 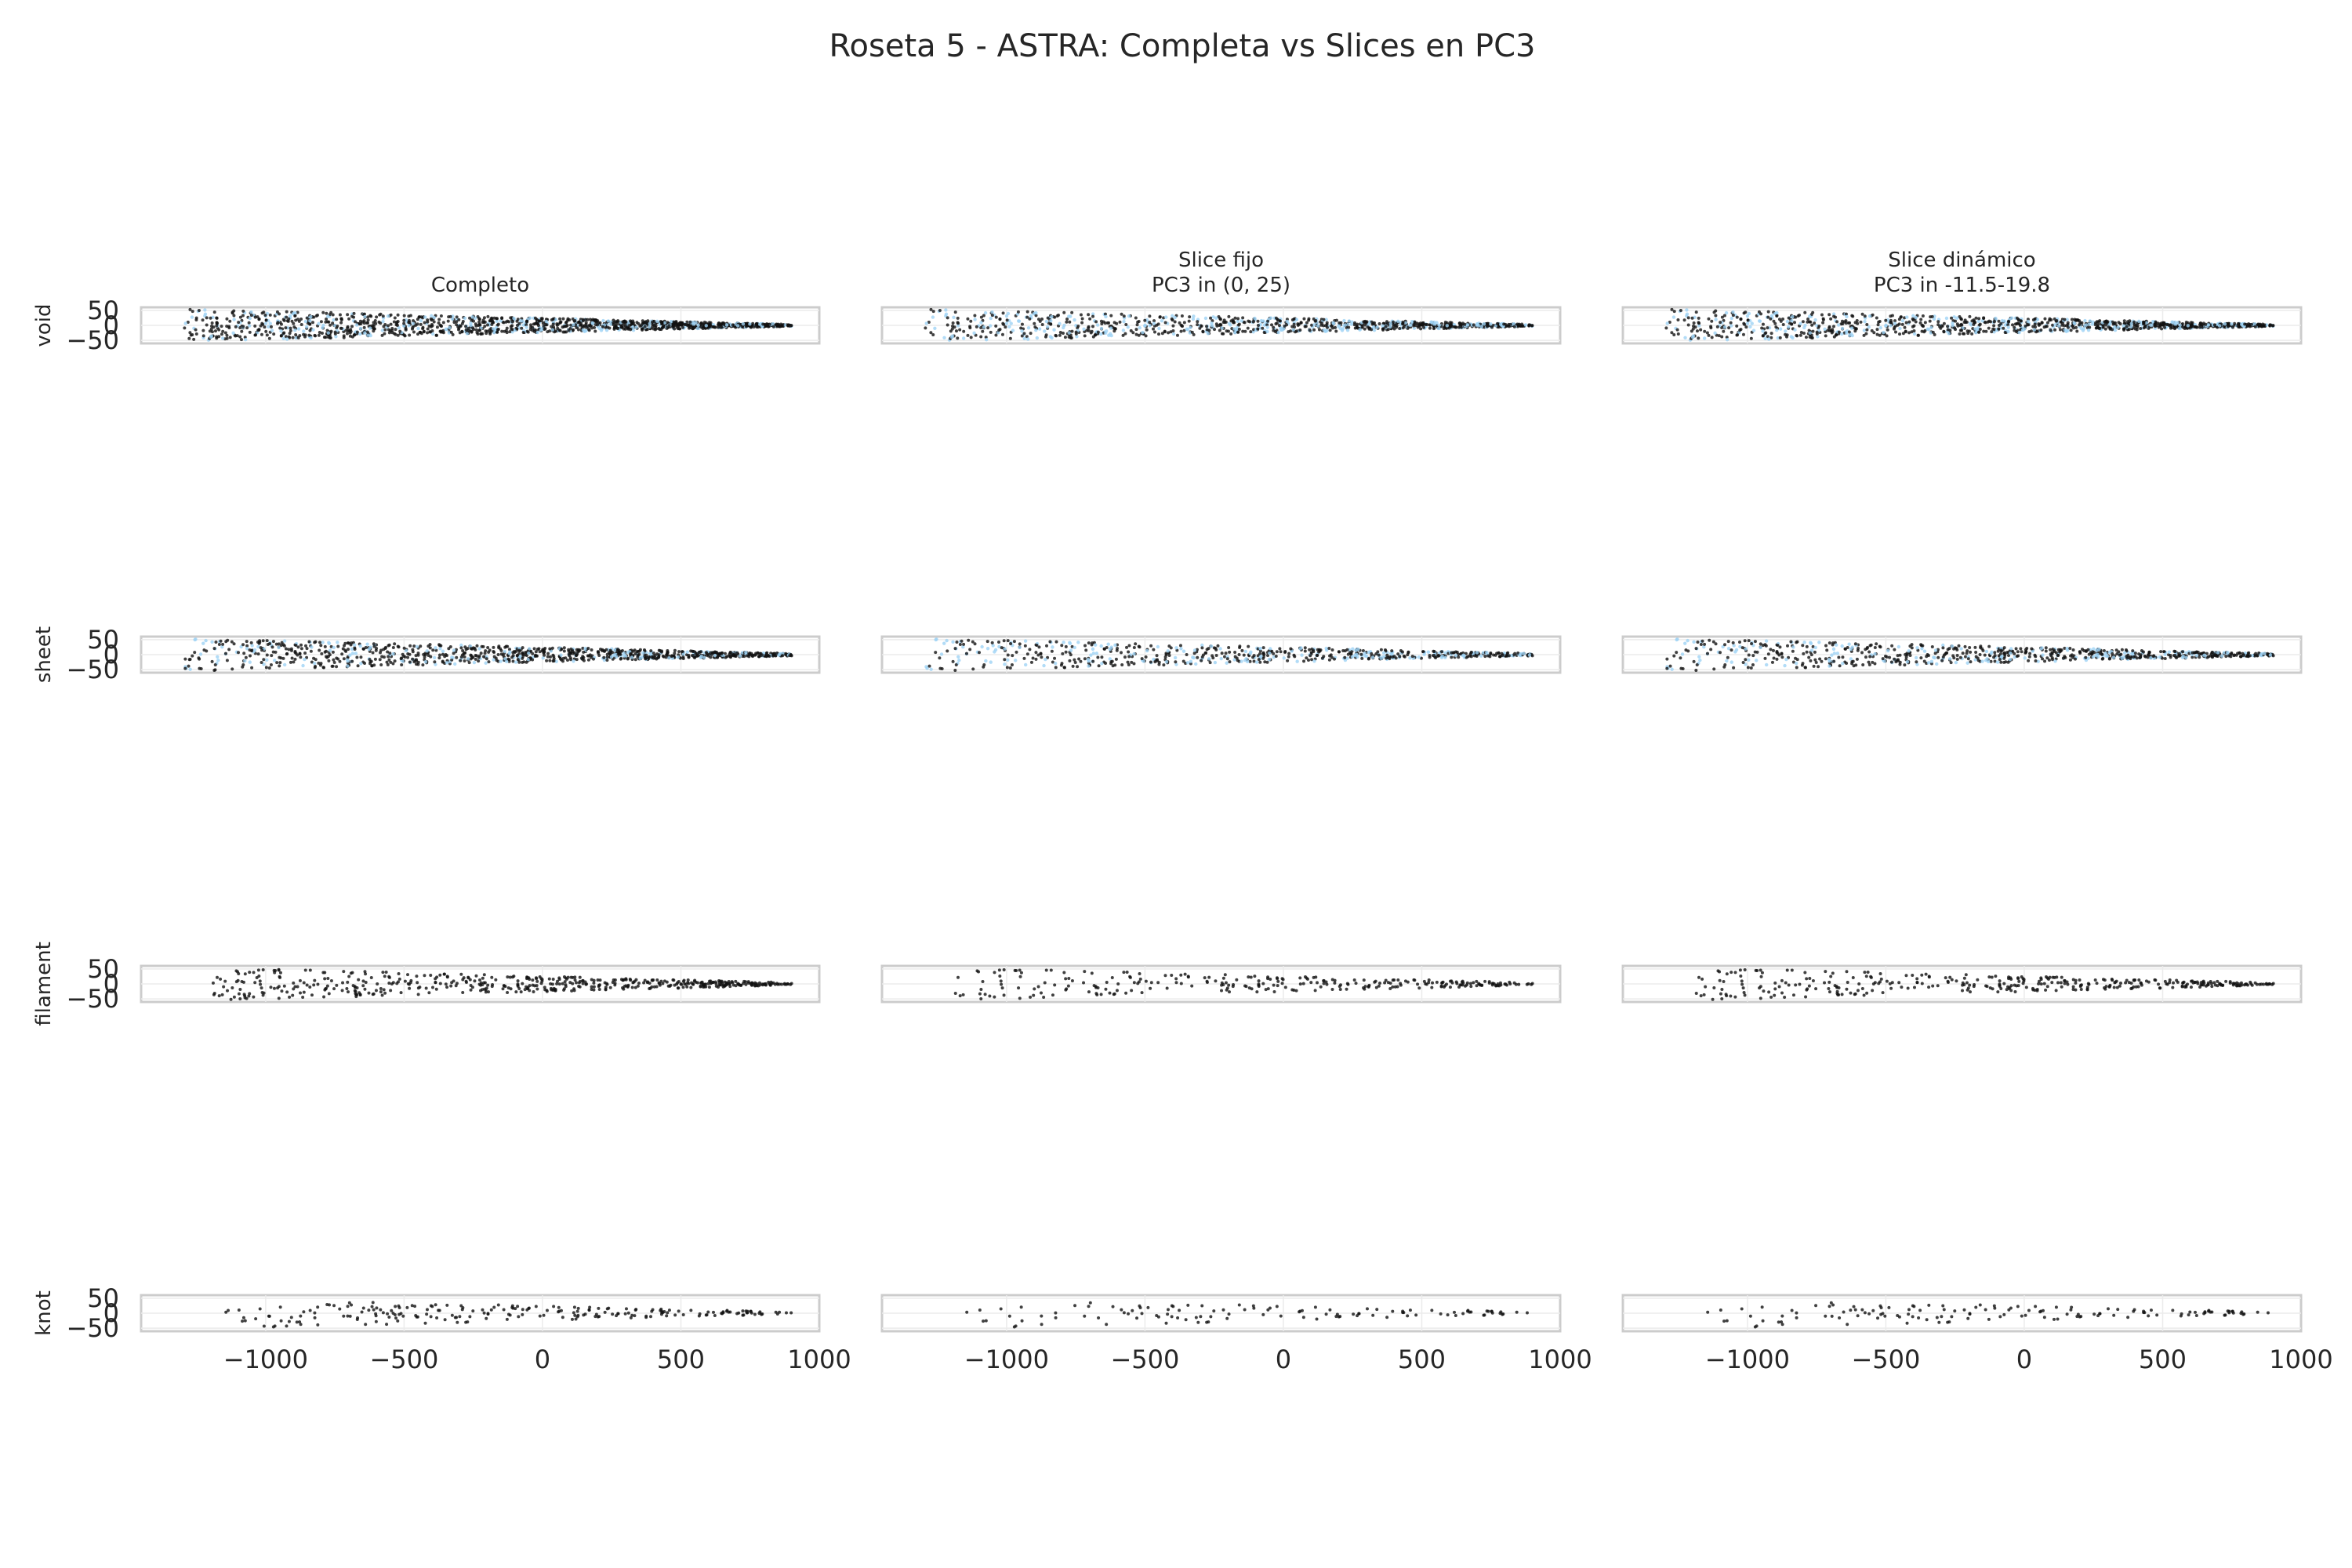 I want to click on scatter-points, so click(x=1969, y=324).